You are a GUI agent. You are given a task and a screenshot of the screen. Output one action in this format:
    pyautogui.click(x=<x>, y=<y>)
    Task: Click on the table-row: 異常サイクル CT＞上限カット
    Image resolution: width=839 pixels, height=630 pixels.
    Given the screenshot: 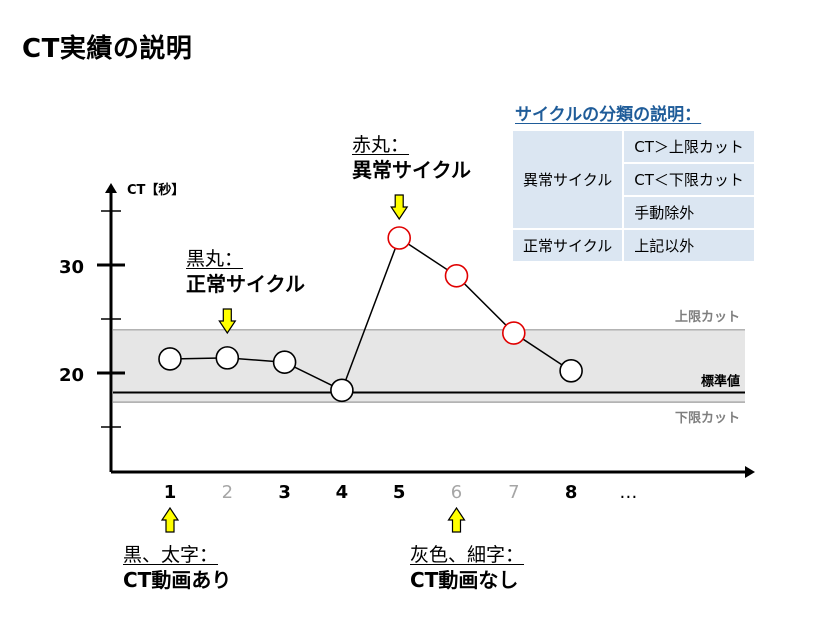 What is the action you would take?
    pyautogui.click(x=633, y=179)
    